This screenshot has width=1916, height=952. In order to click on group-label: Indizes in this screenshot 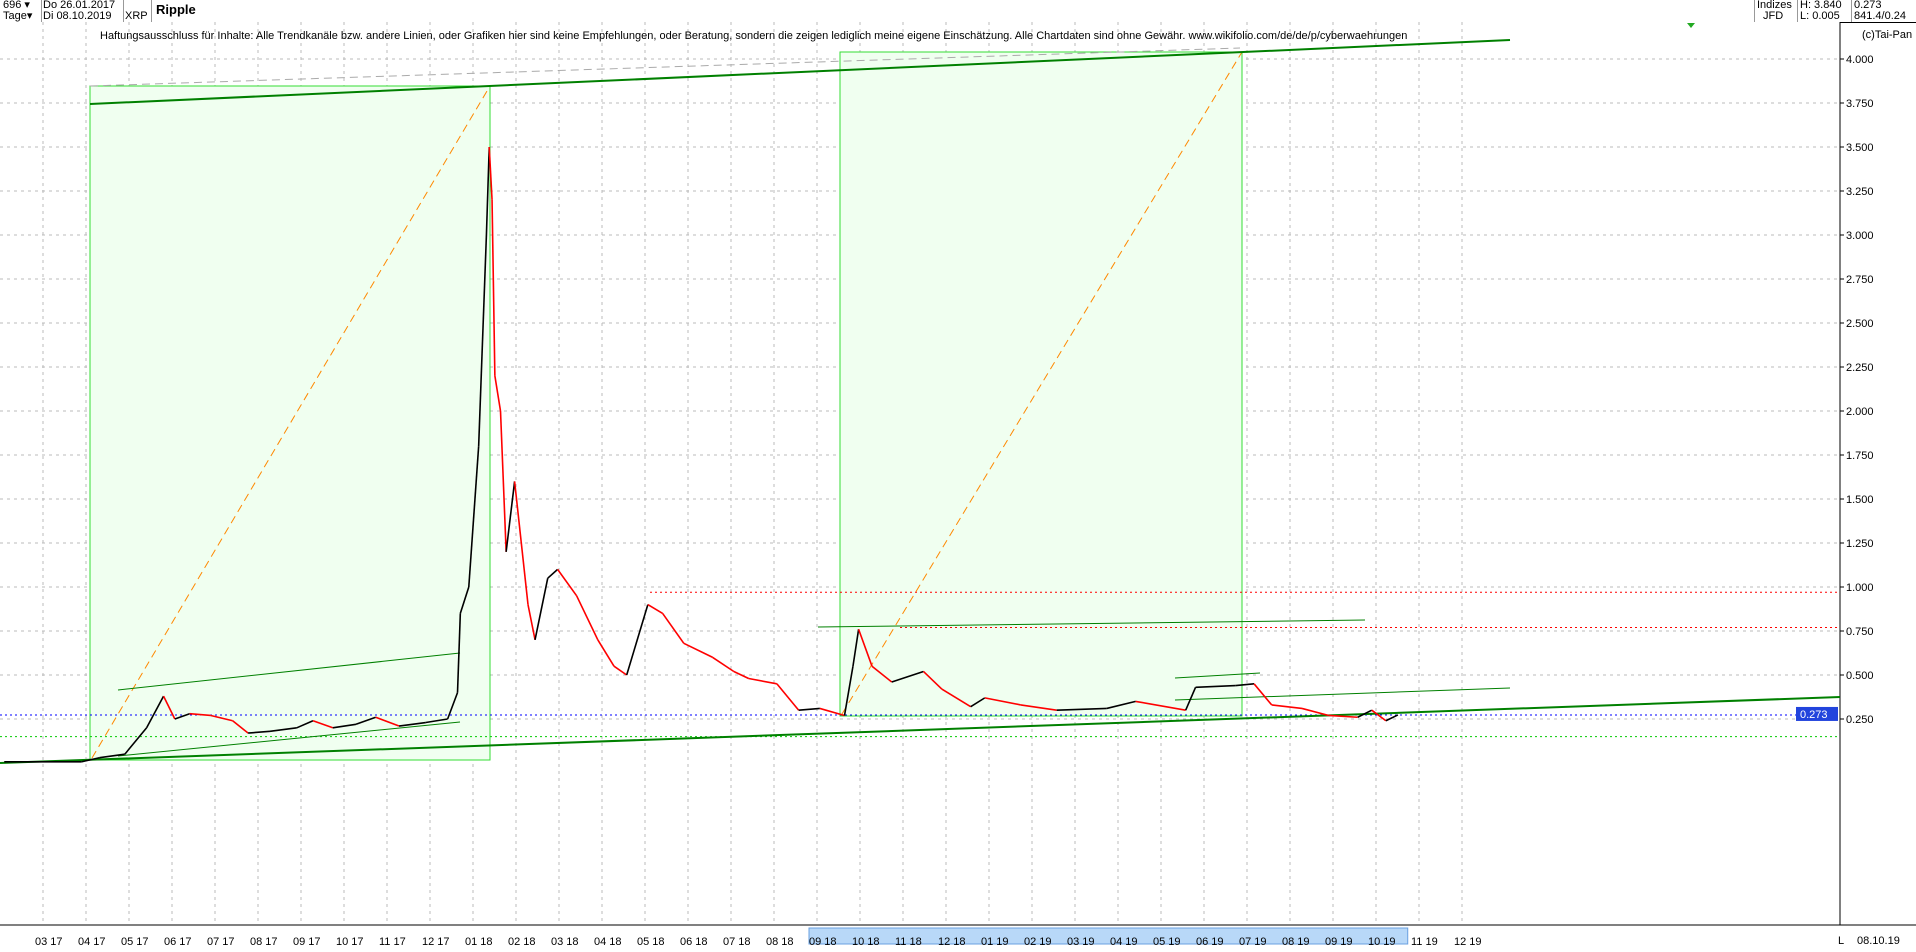, I will do `click(1774, 5)`.